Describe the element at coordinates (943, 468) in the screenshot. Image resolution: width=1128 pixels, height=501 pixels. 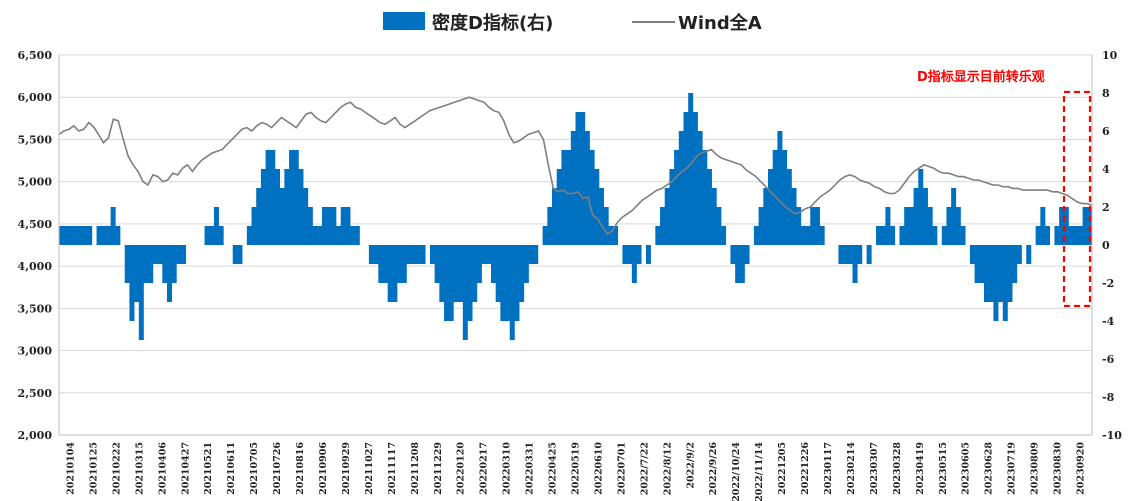
I see `x-tick-label: 20230515` at that location.